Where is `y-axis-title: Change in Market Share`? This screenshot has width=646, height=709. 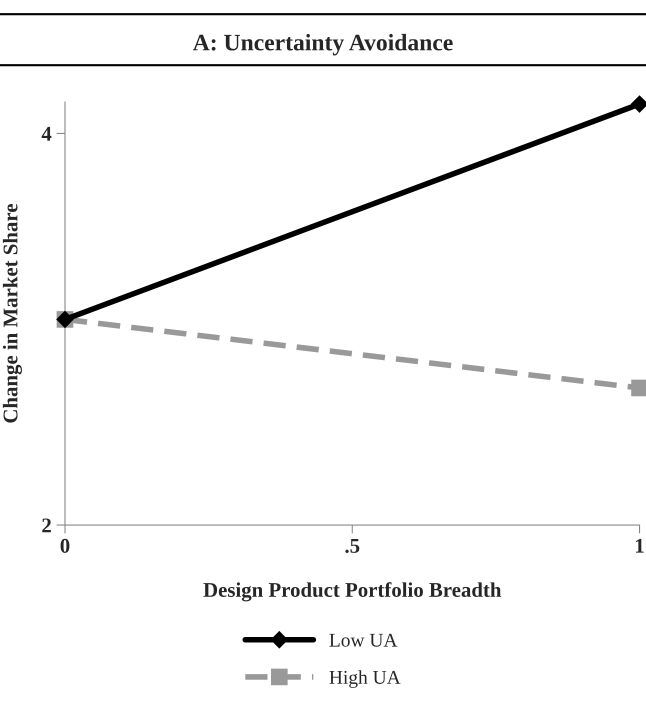
y-axis-title: Change in Market Share is located at coordinates (12, 313).